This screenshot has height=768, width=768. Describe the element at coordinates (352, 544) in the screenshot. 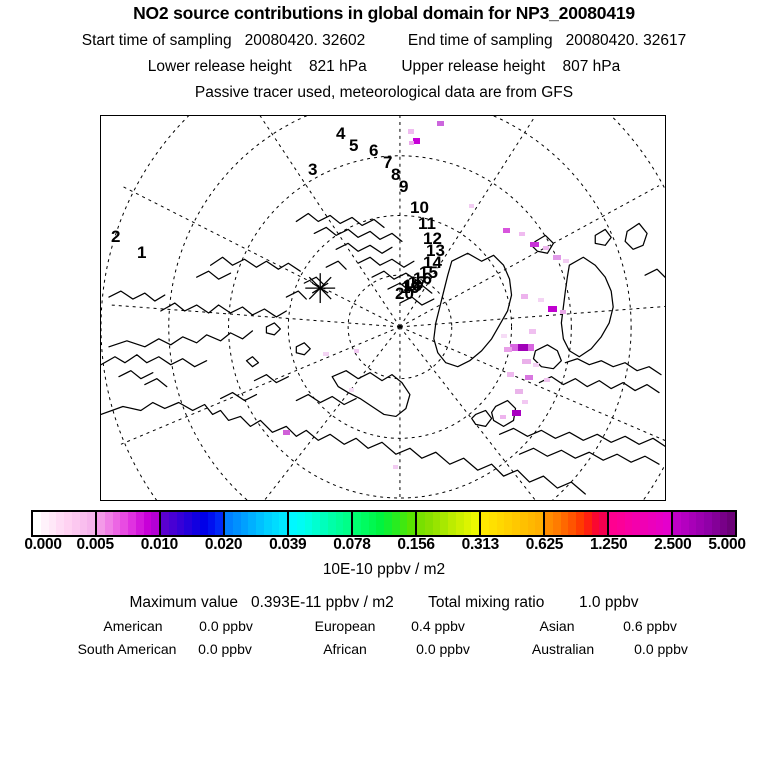

I see `colorbar-tick-label: 0.078` at that location.